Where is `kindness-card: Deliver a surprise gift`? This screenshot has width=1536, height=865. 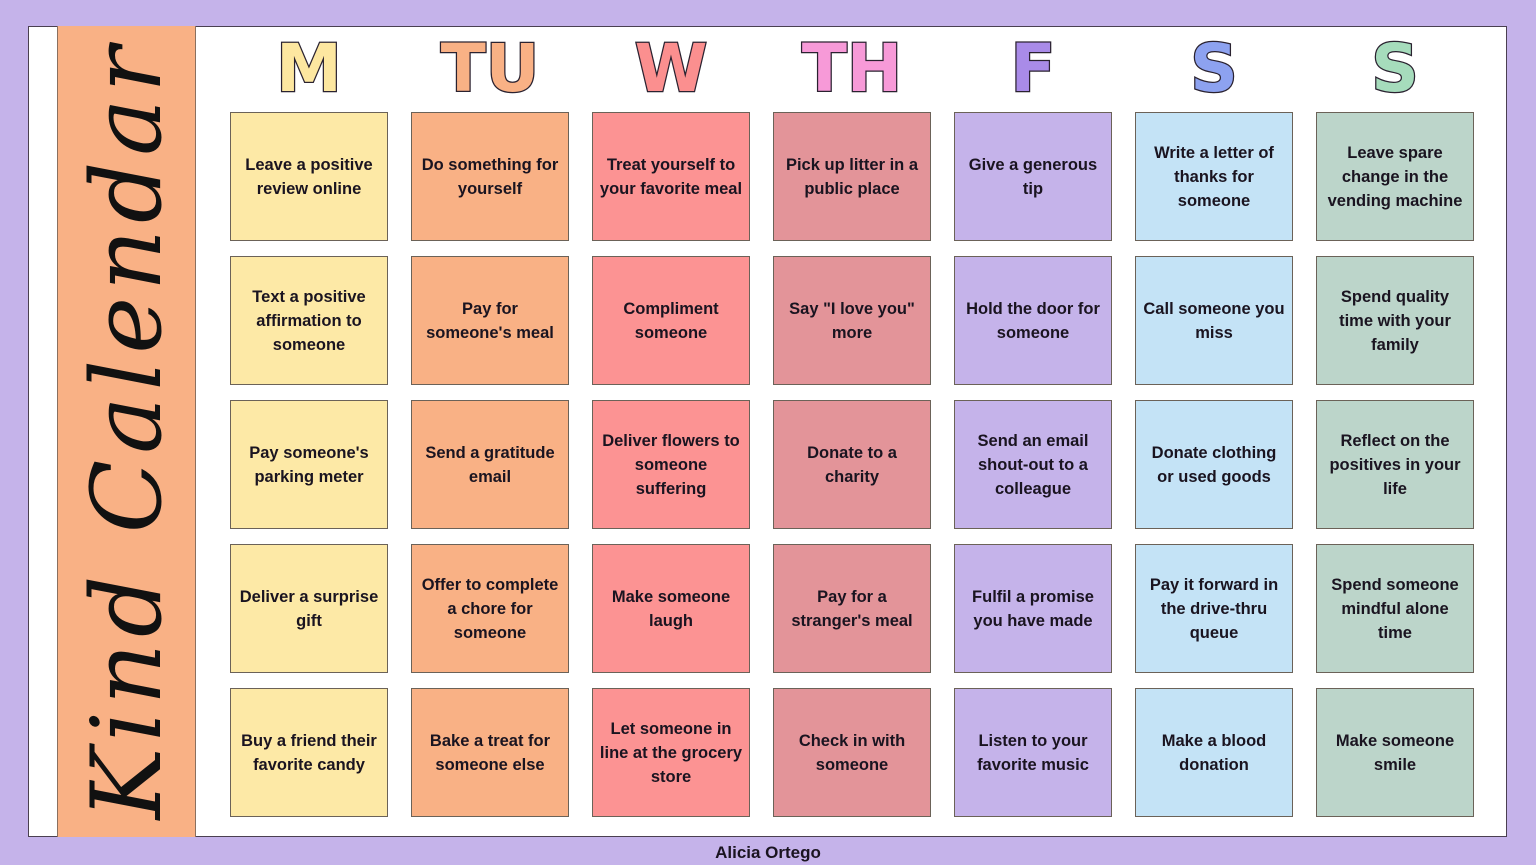
kindness-card: Deliver a surprise gift is located at coordinates (309, 608).